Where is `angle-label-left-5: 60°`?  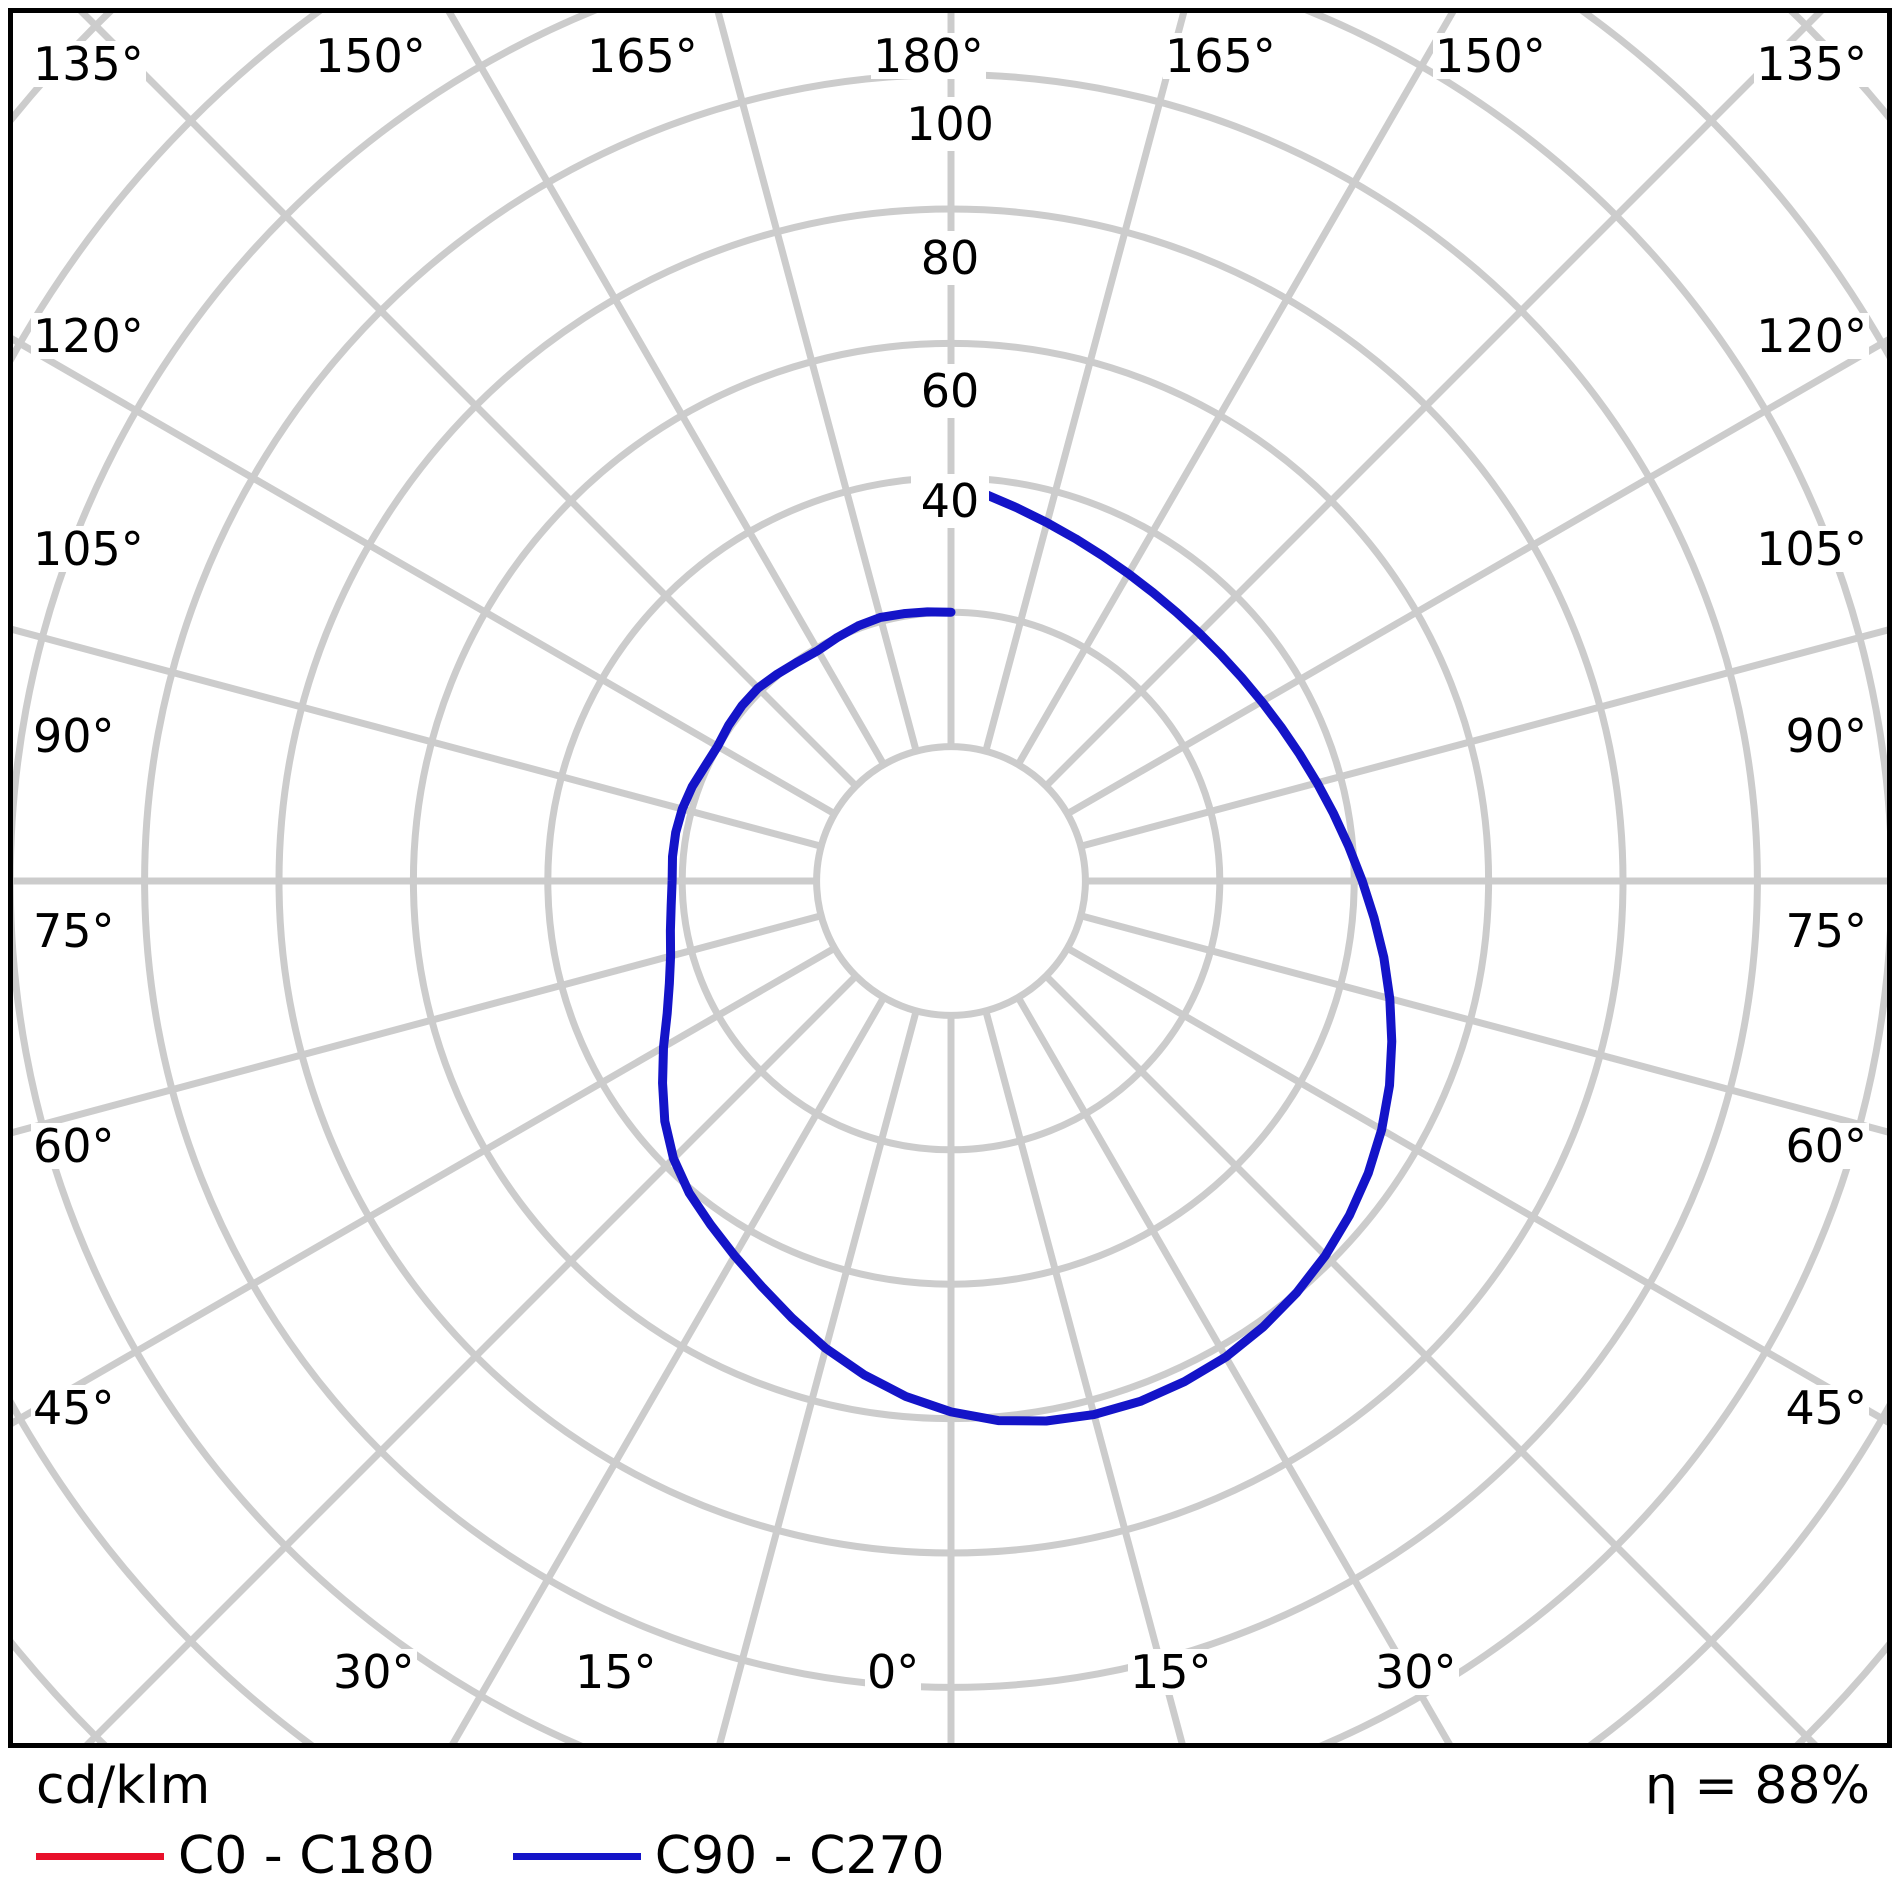
angle-label-left-5: 60° is located at coordinates (74, 1146).